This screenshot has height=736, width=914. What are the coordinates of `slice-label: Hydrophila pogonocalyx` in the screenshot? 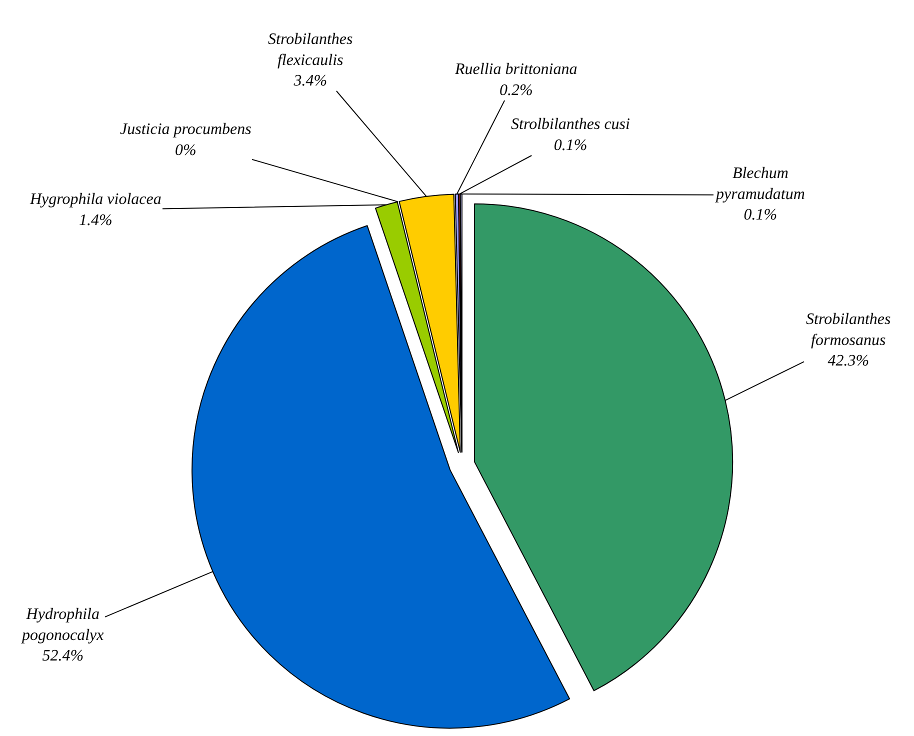 It's located at (62, 625).